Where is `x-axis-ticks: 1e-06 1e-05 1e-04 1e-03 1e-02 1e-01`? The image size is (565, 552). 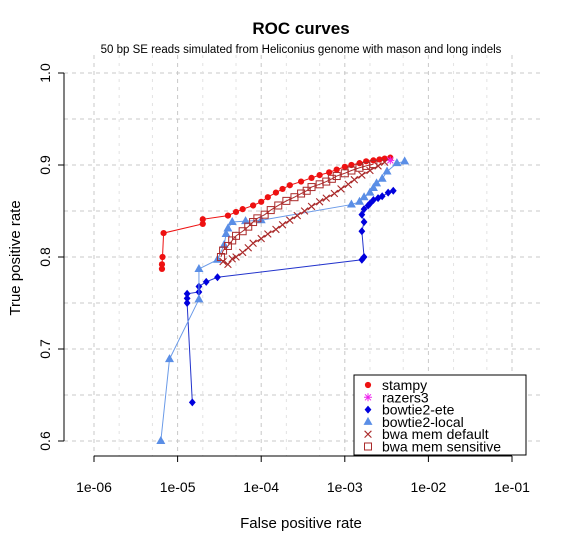 x-axis-ticks: 1e-06 1e-05 1e-04 1e-03 1e-02 1e-01 is located at coordinates (303, 475).